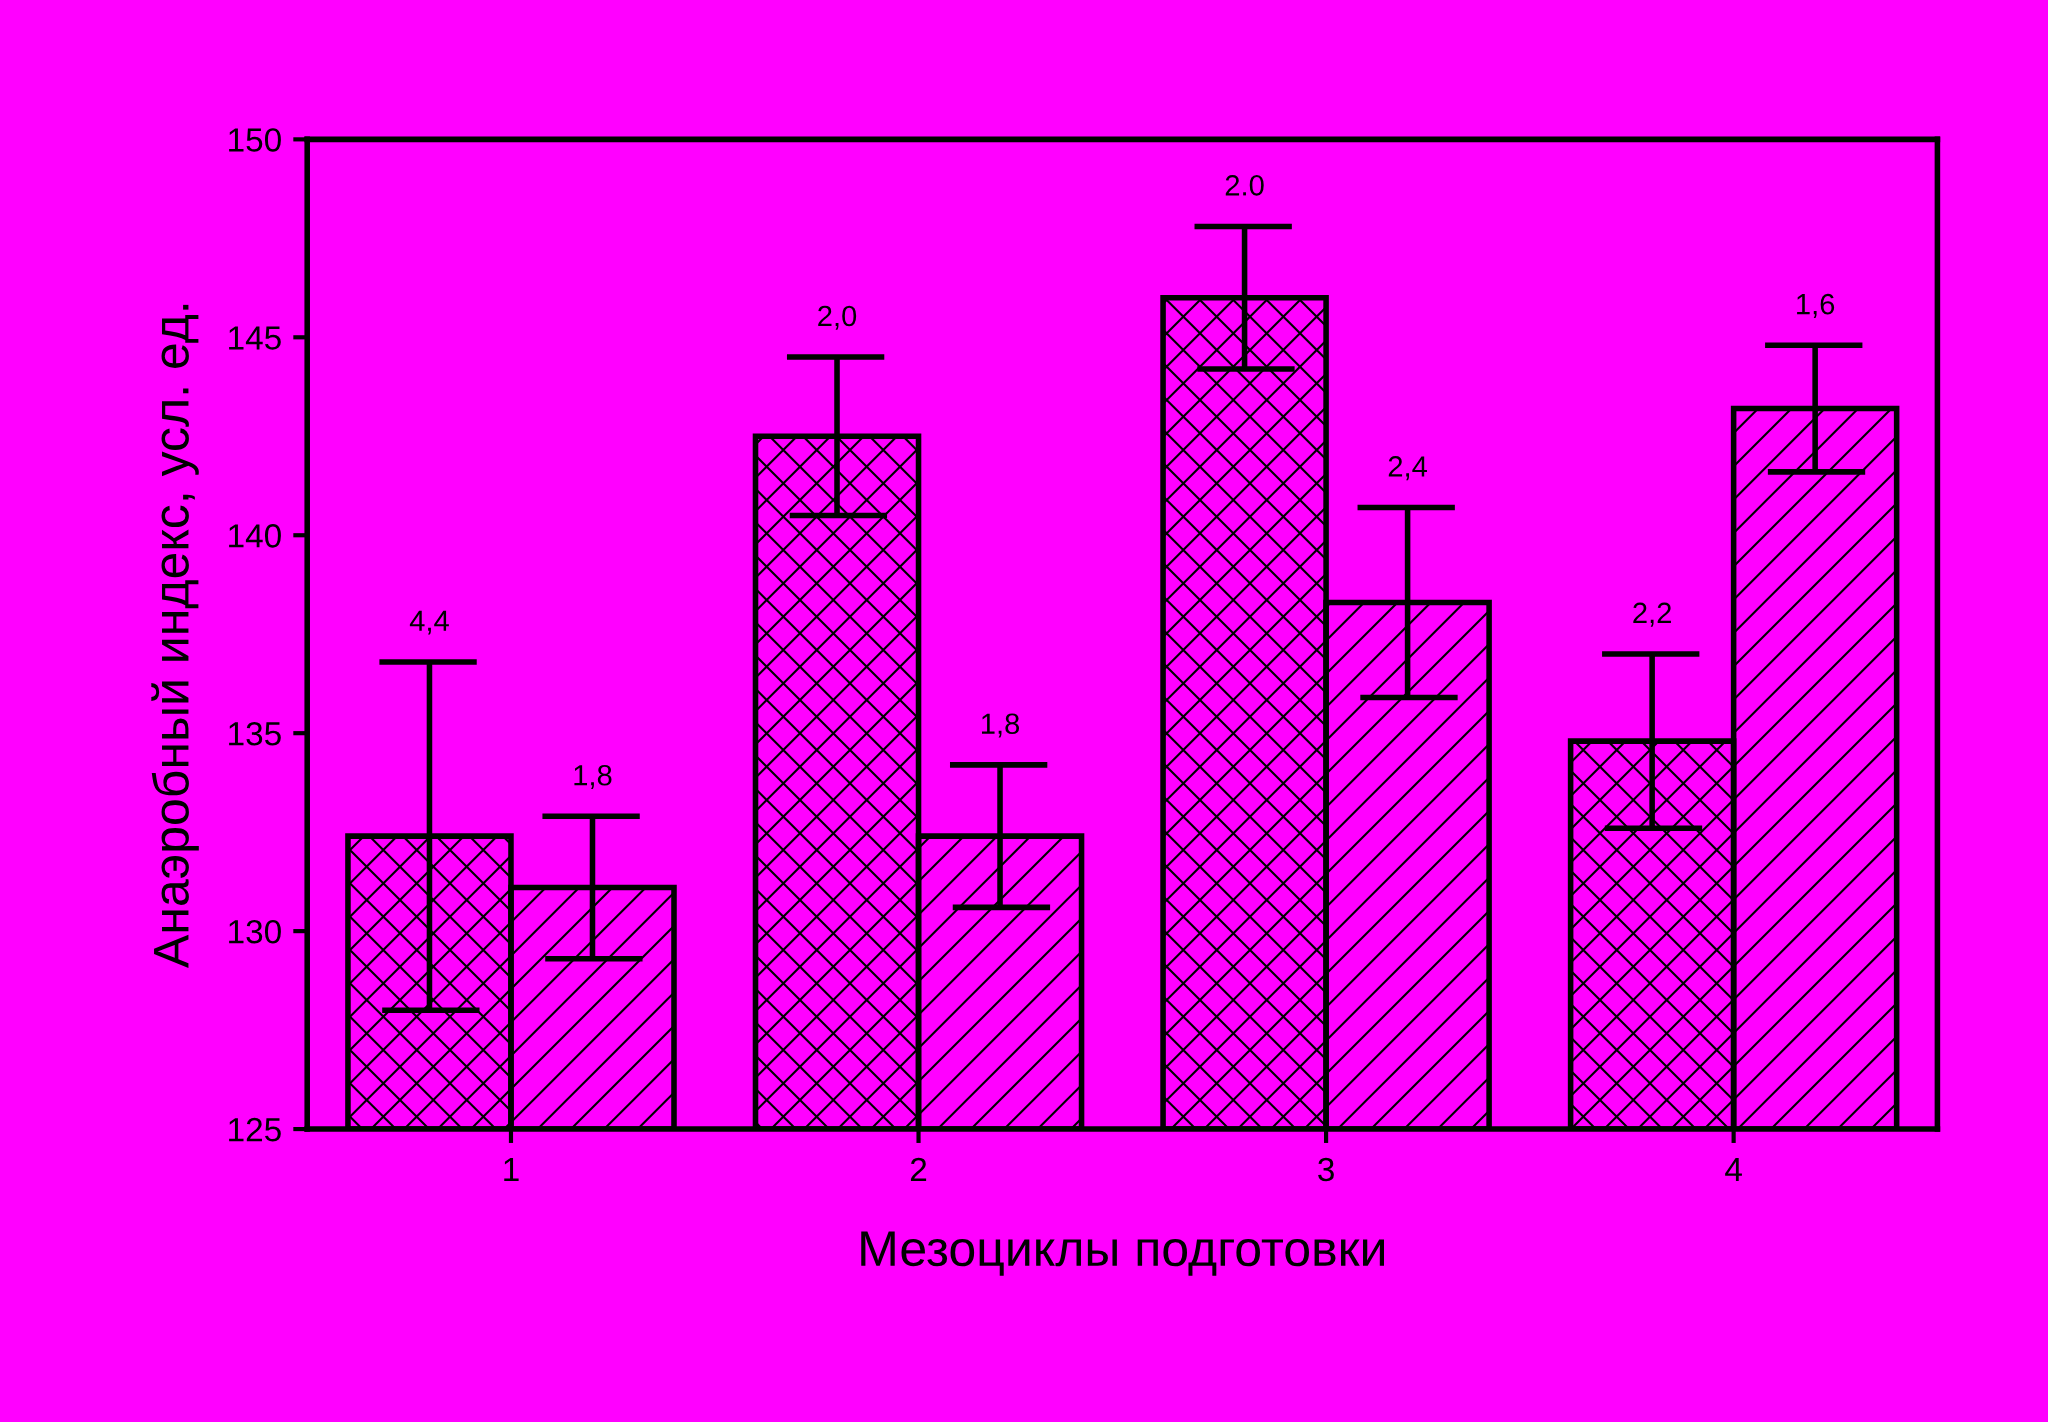  Describe the element at coordinates (255, 931) in the screenshot. I see `y-tick-label: 130` at that location.